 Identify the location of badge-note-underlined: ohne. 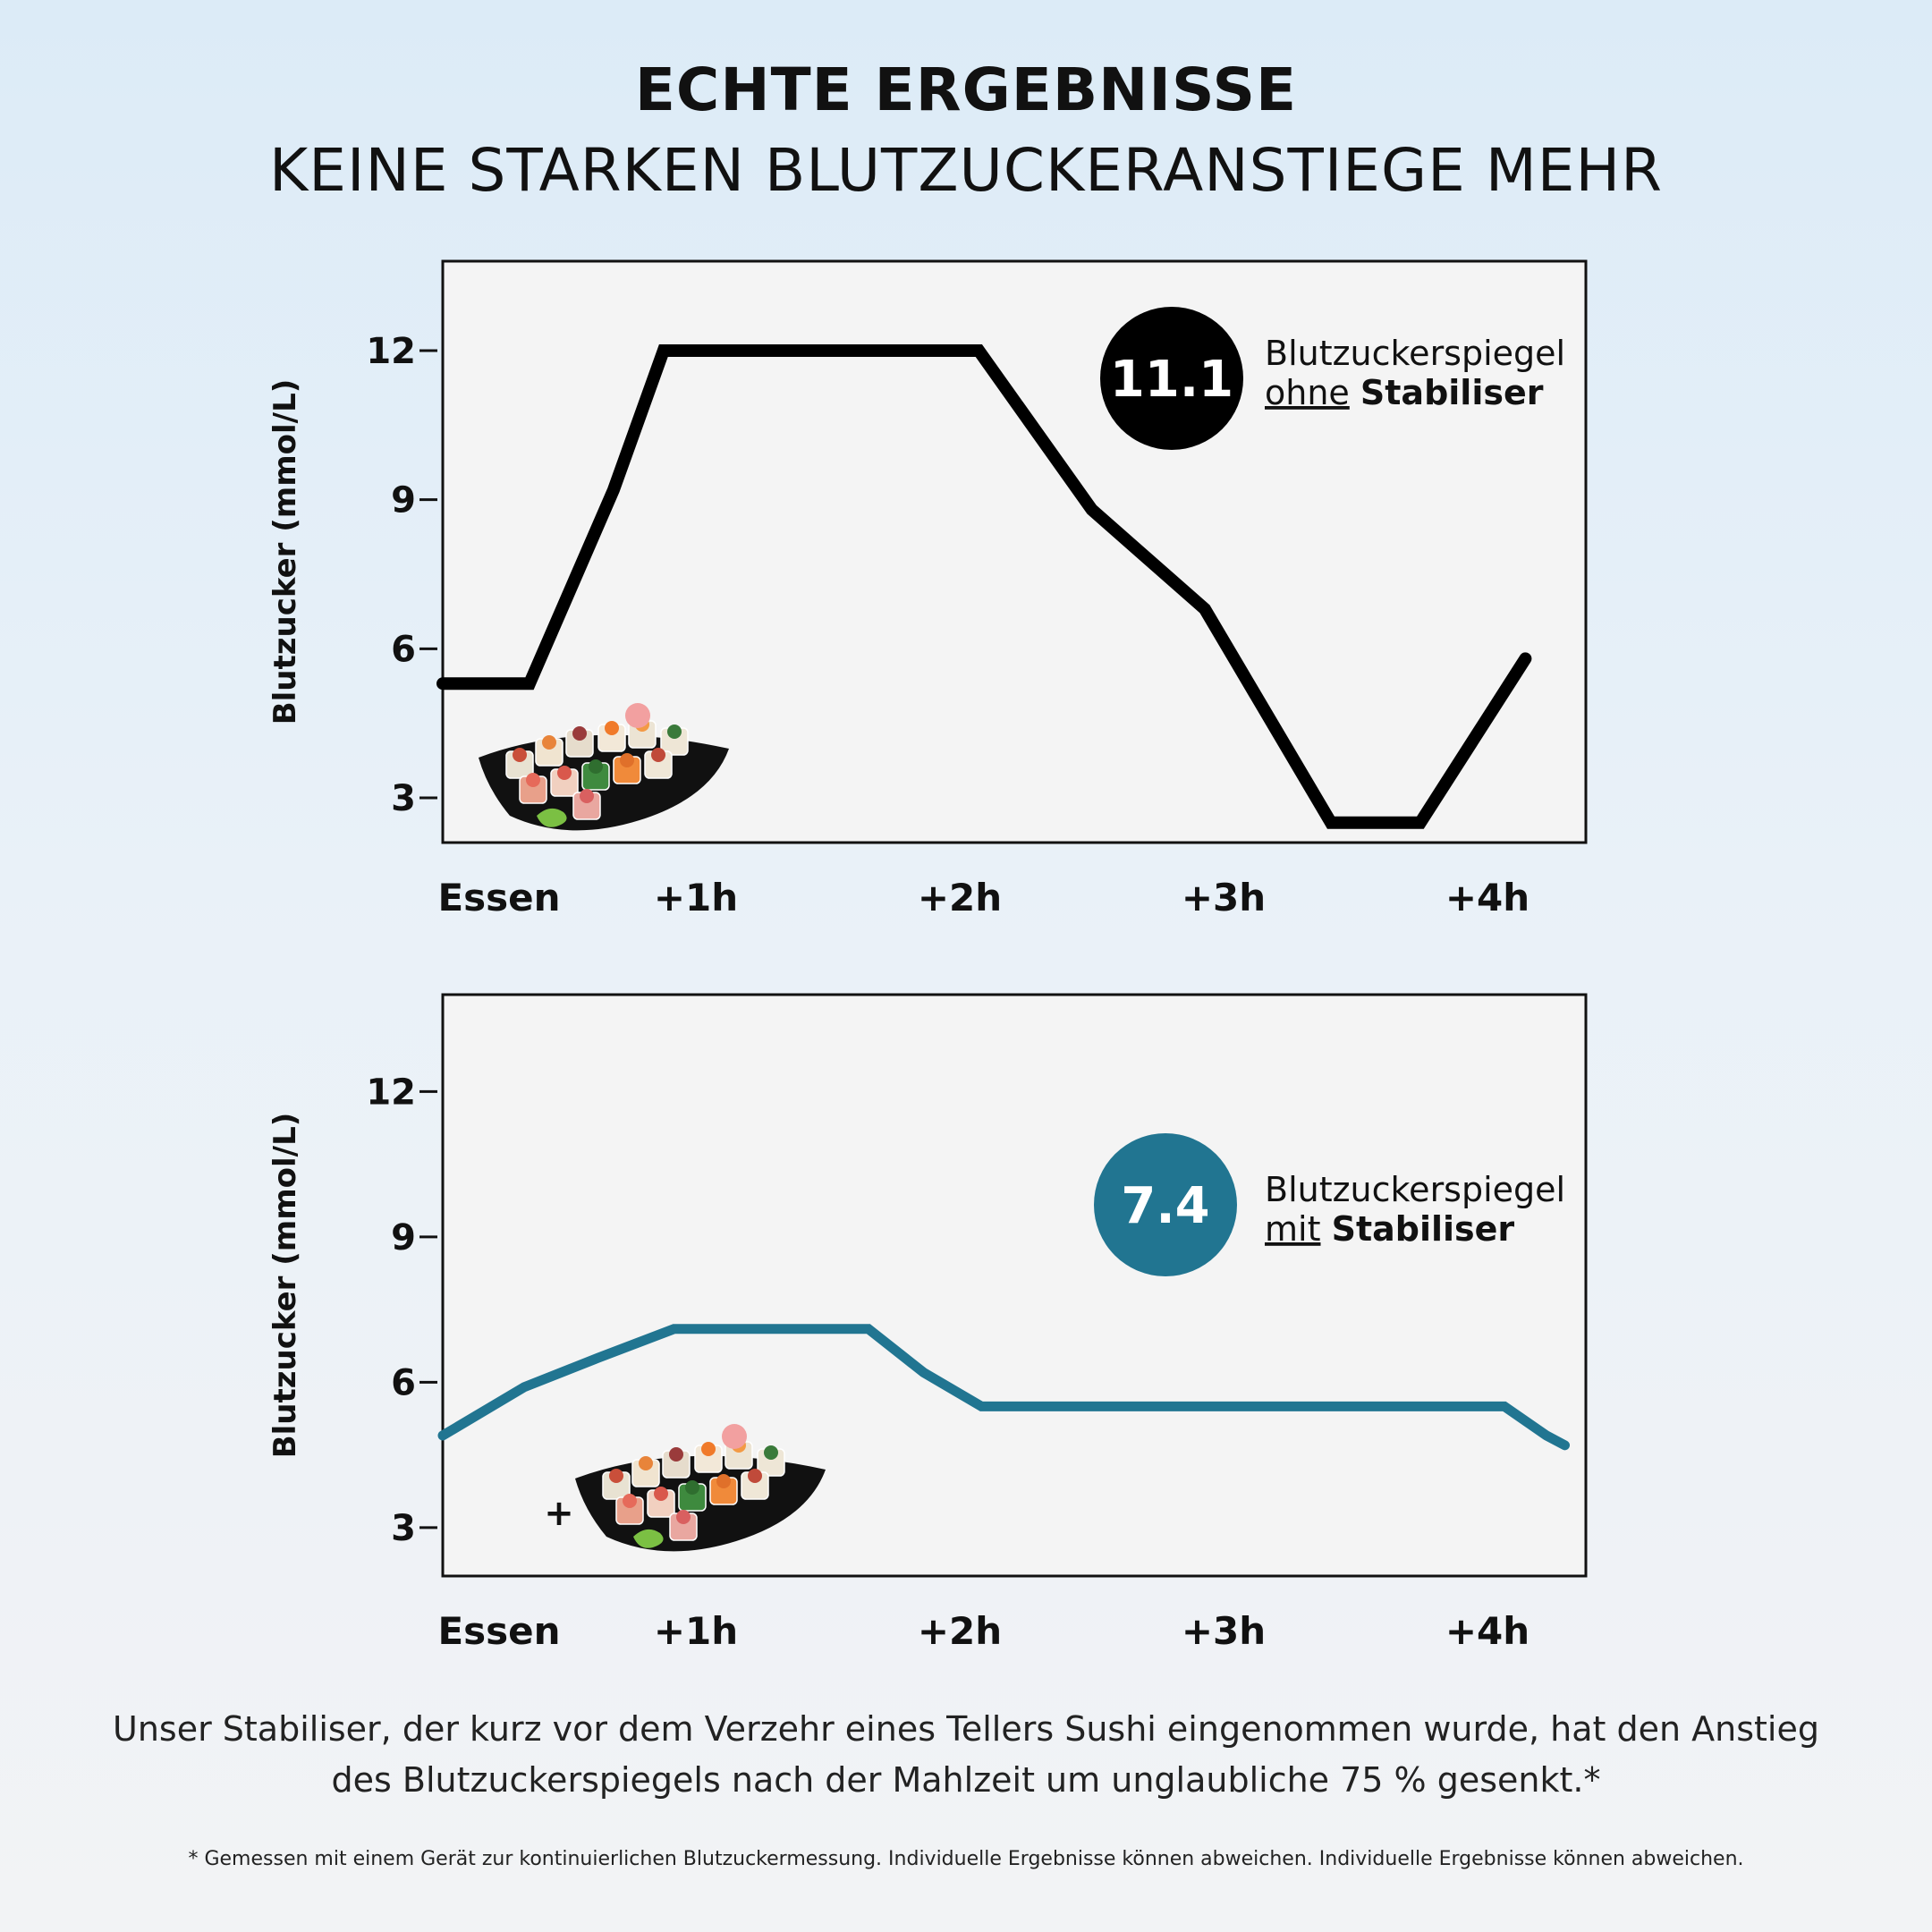
(1307, 392).